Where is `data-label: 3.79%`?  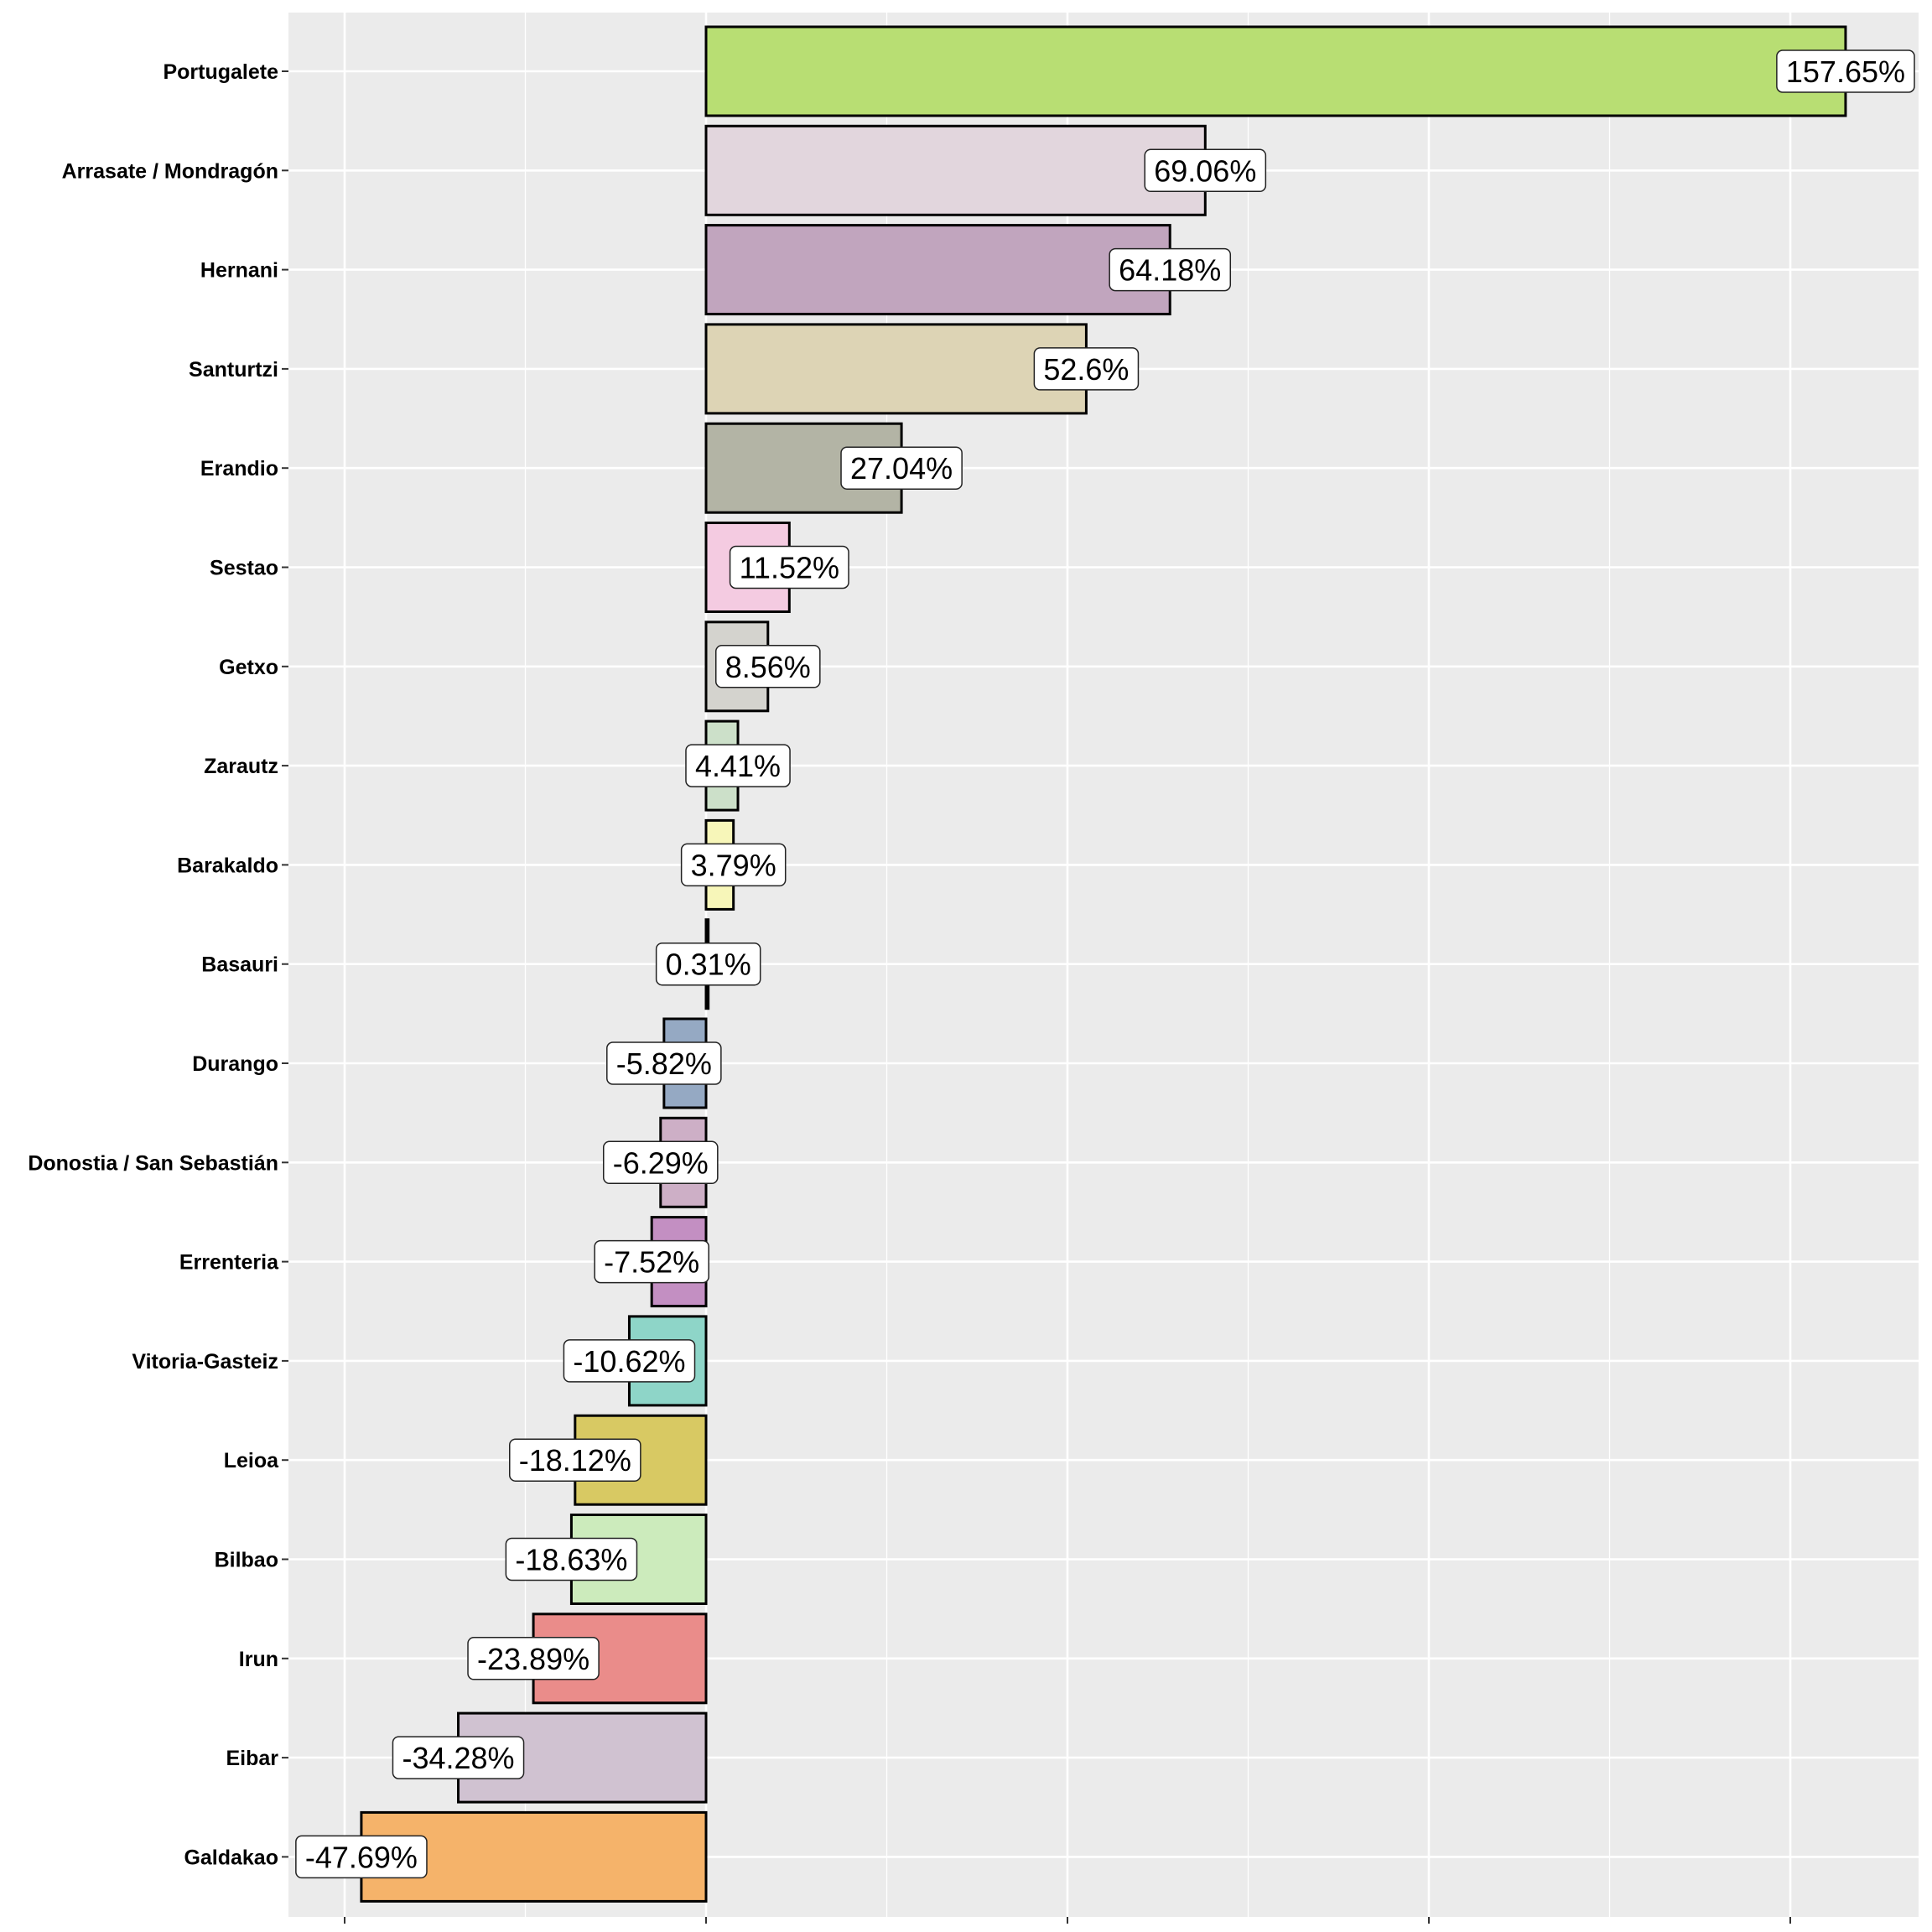 data-label: 3.79% is located at coordinates (733, 865).